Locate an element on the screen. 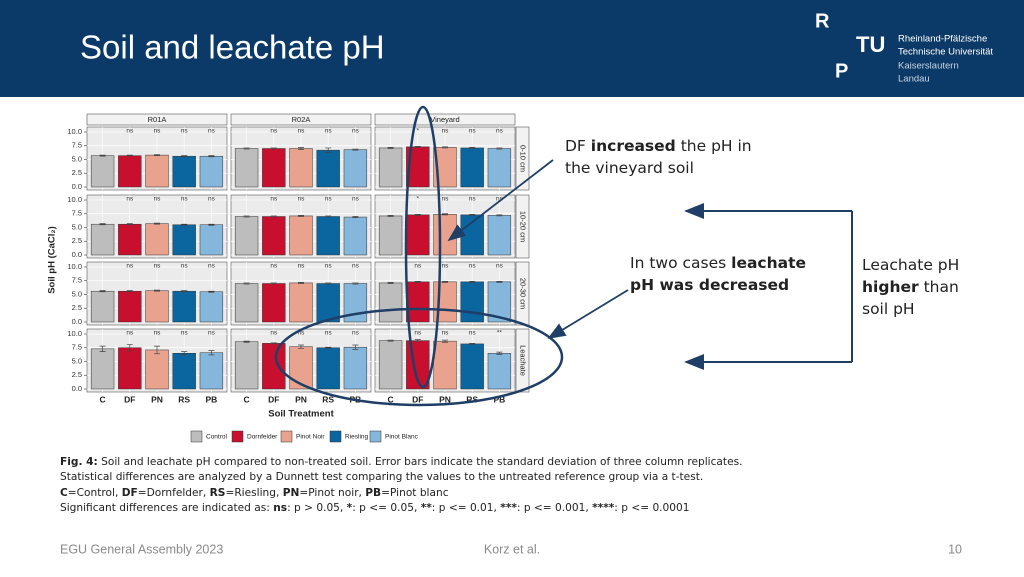  legend-label: Pinot Blanc is located at coordinates (402, 437).